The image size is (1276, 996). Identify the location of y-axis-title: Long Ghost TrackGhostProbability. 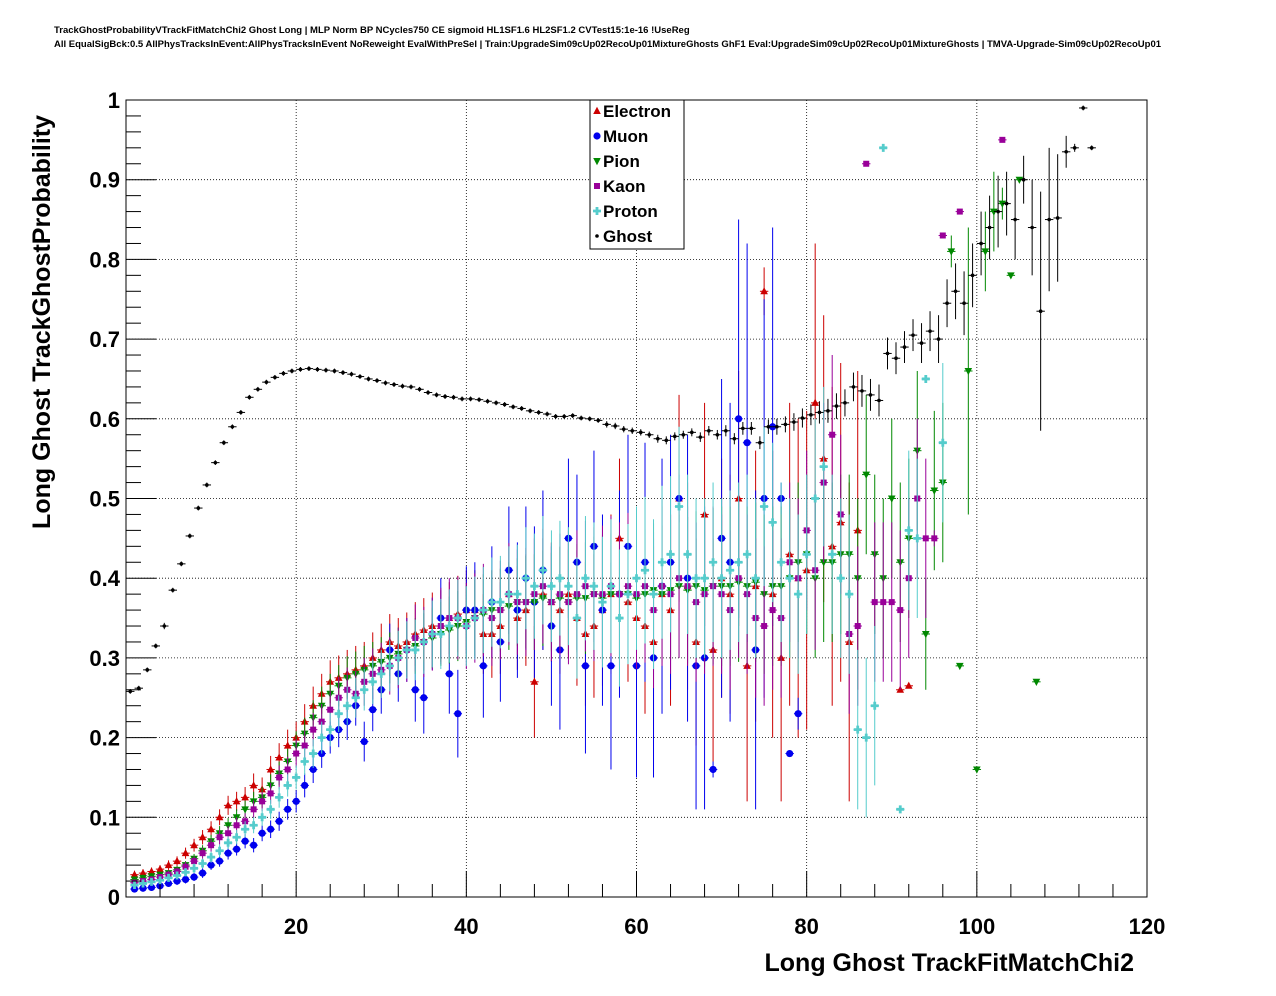
(42, 322).